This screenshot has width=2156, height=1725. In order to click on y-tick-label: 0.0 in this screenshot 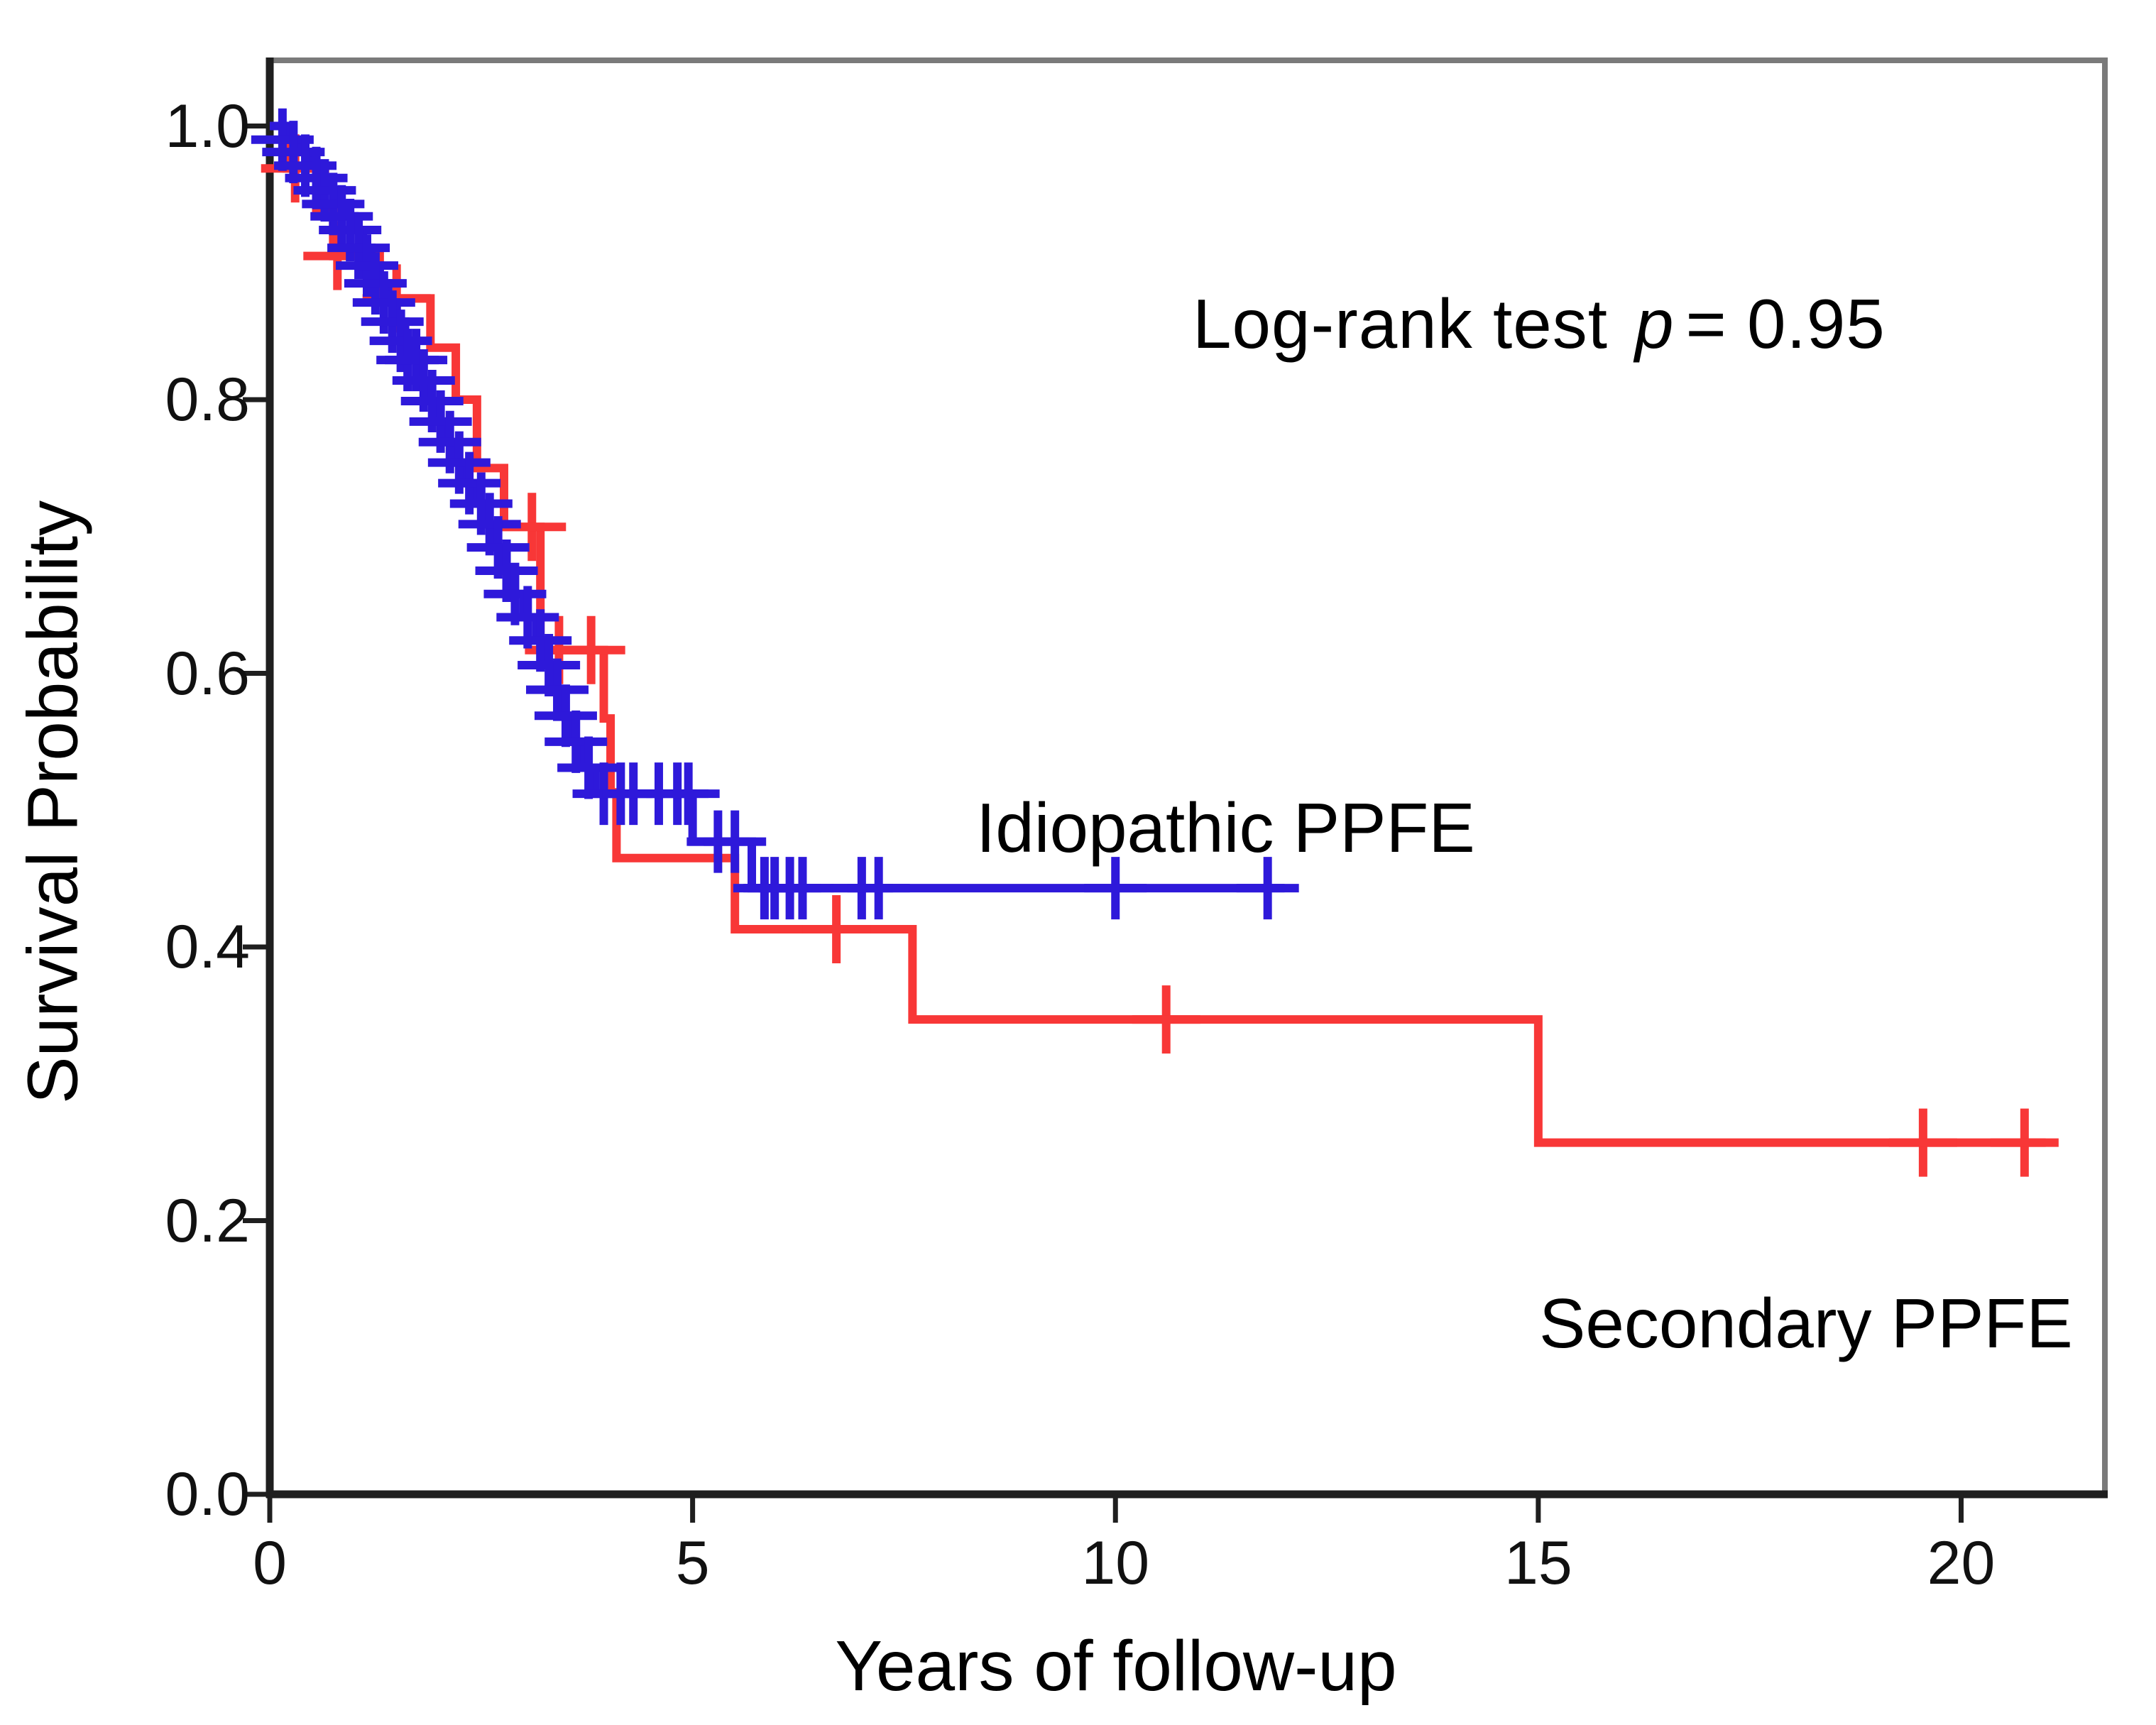, I will do `click(208, 1494)`.